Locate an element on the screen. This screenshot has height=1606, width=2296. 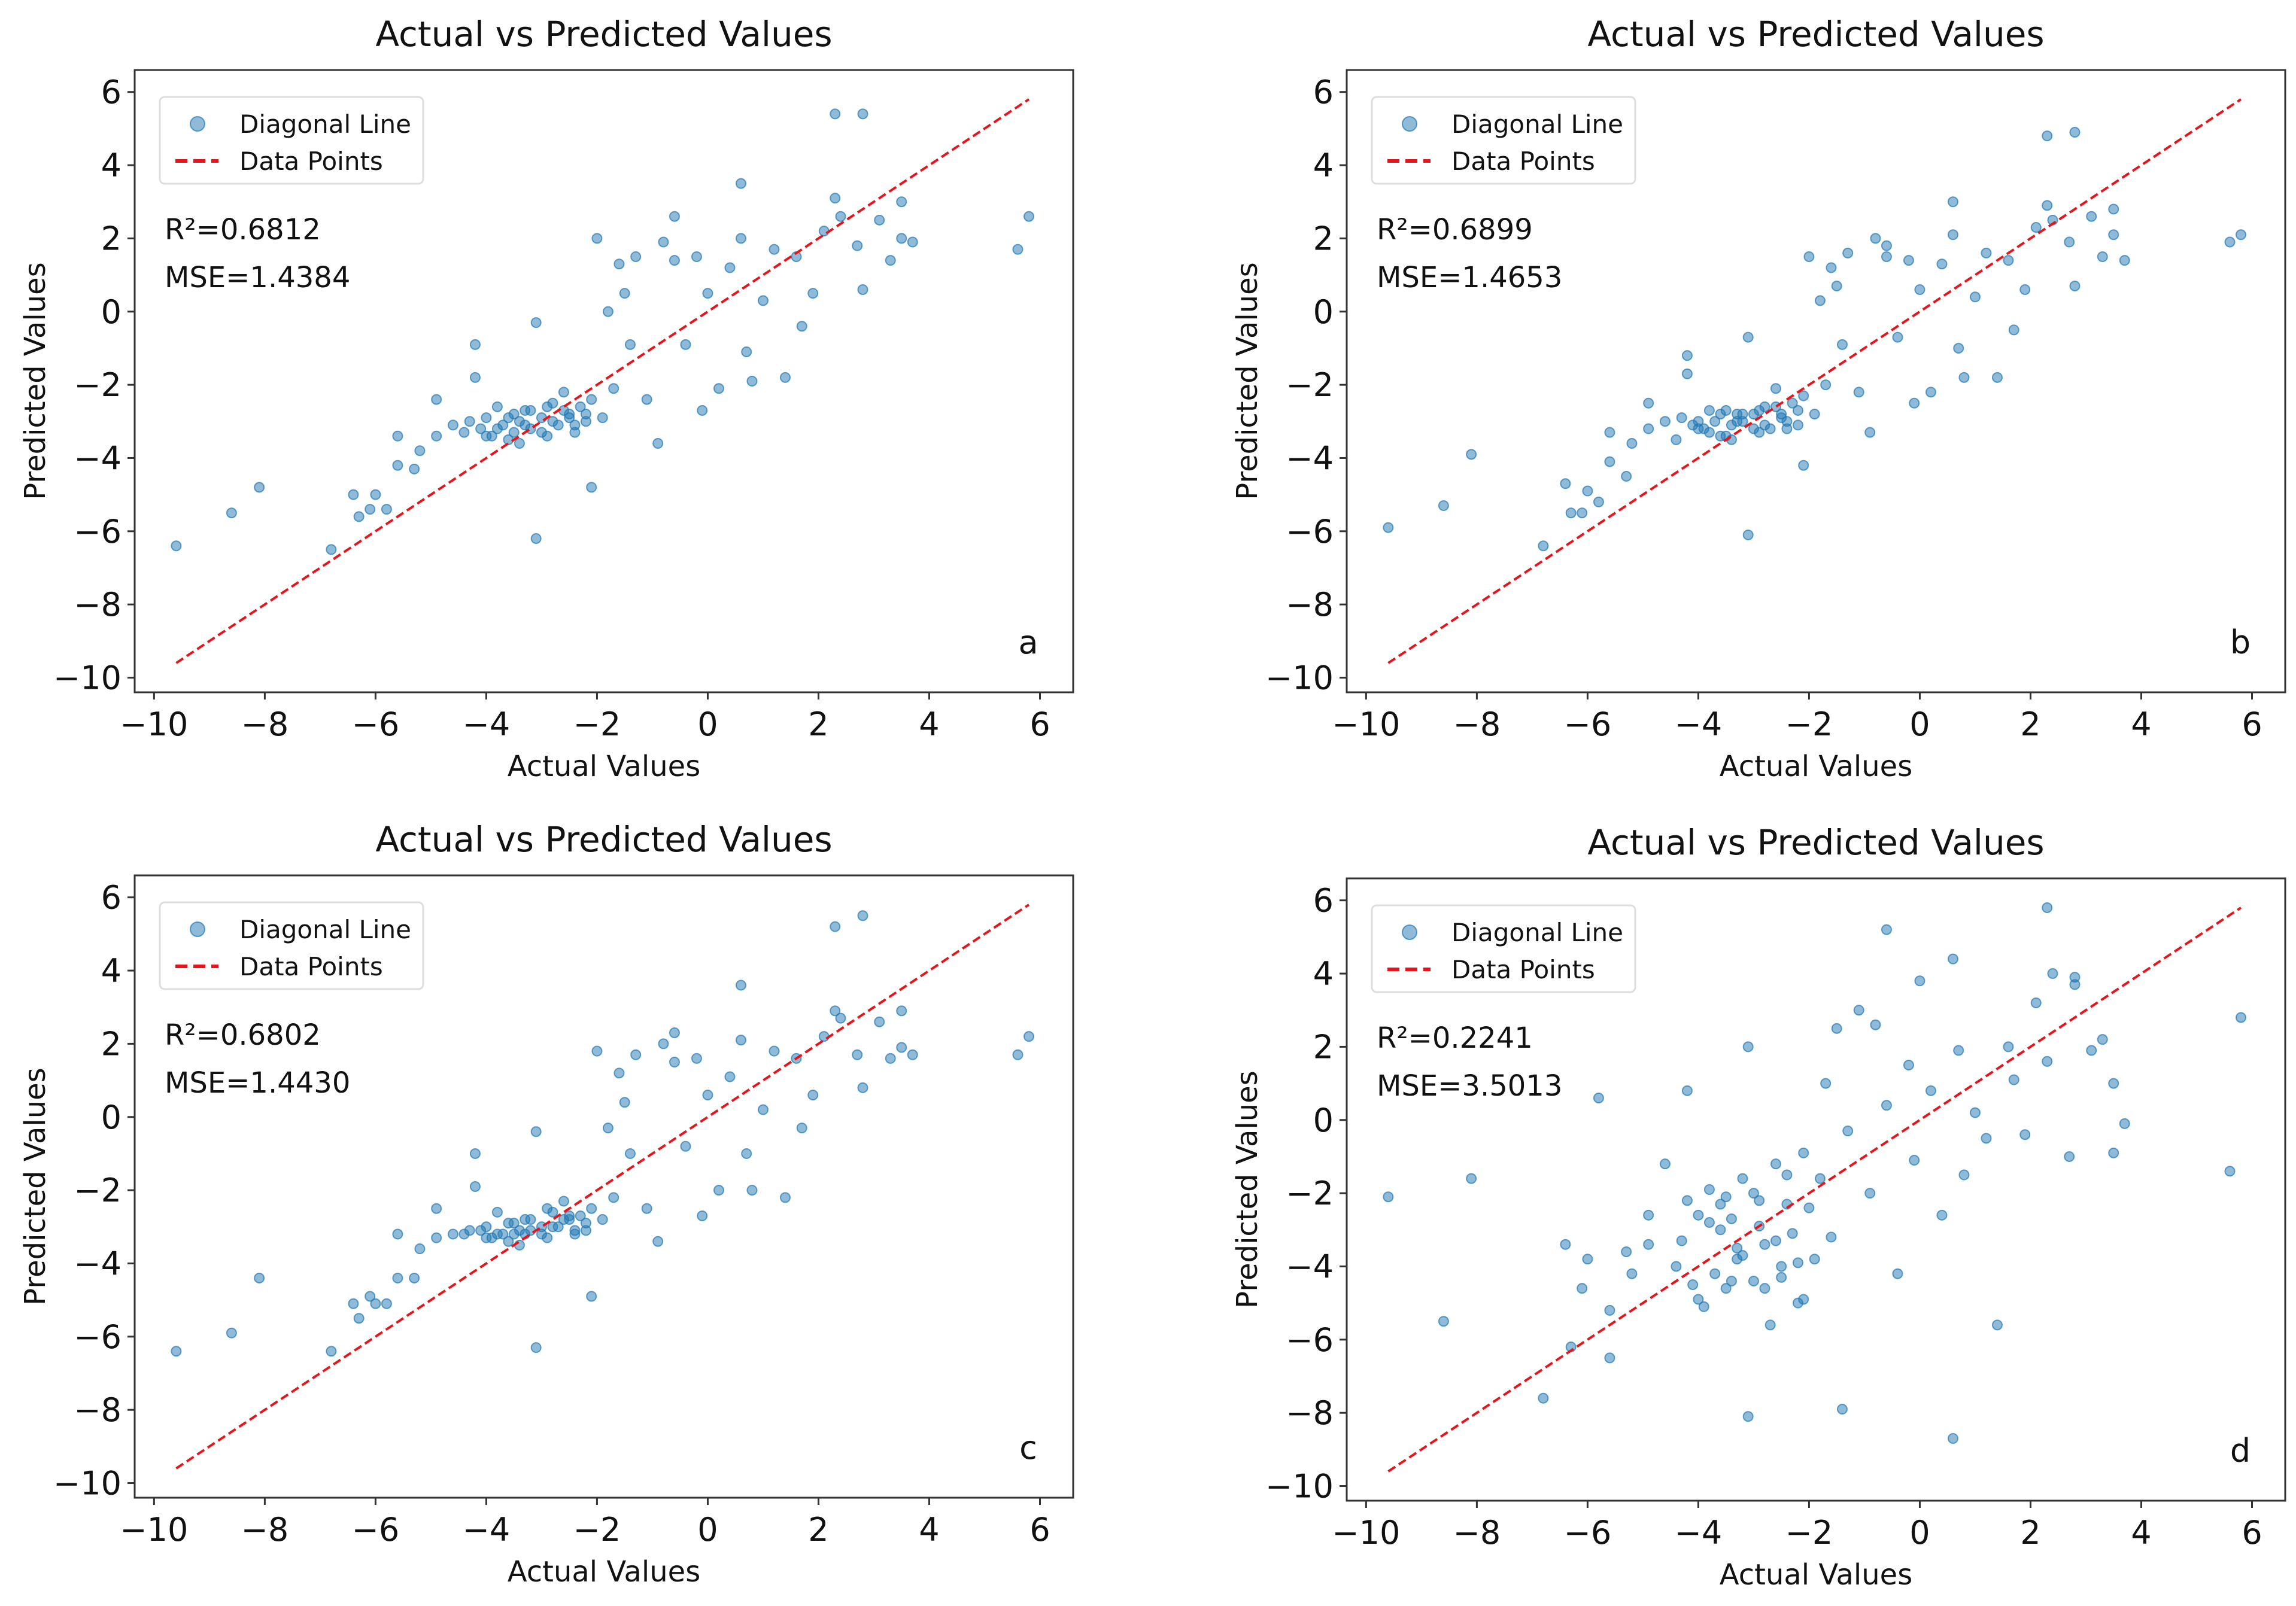
x-tick-label: 6 is located at coordinates (2252, 1533).